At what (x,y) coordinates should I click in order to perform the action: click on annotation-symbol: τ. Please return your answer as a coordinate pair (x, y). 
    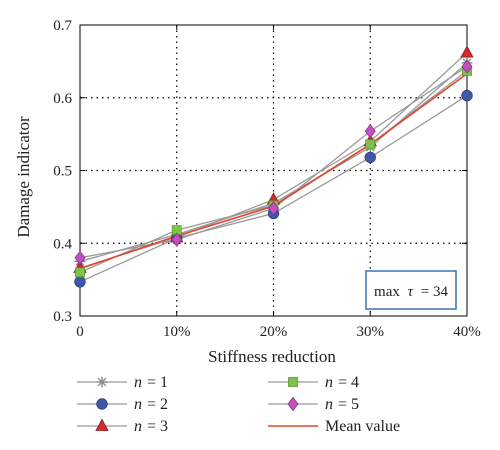
    Looking at the image, I should click on (411, 292).